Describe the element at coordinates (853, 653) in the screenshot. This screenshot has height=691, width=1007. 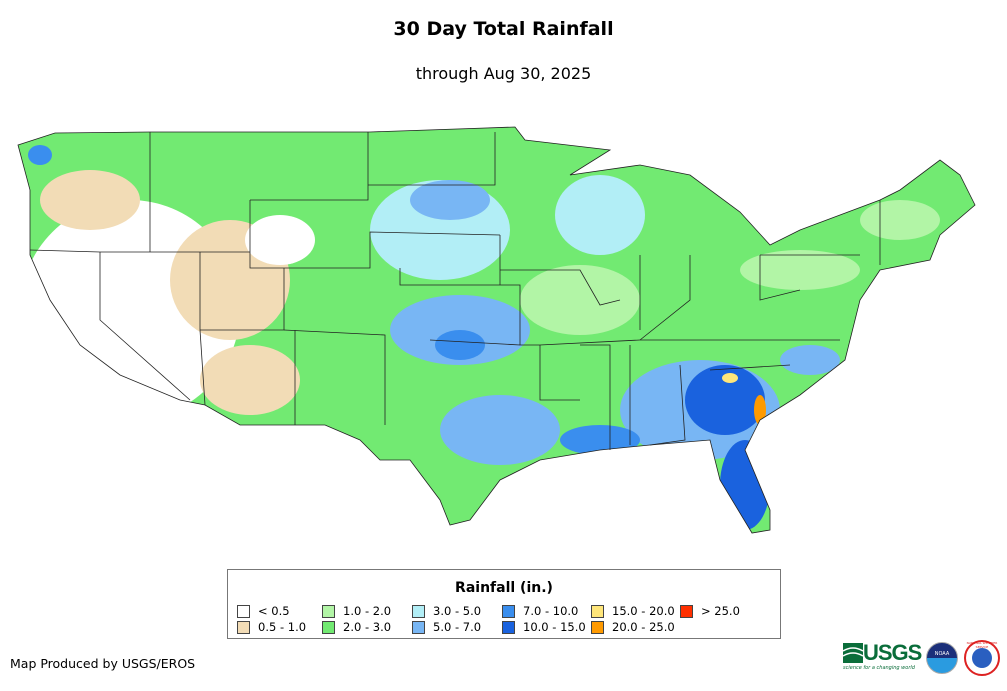
I see `usgs-wave-icon` at that location.